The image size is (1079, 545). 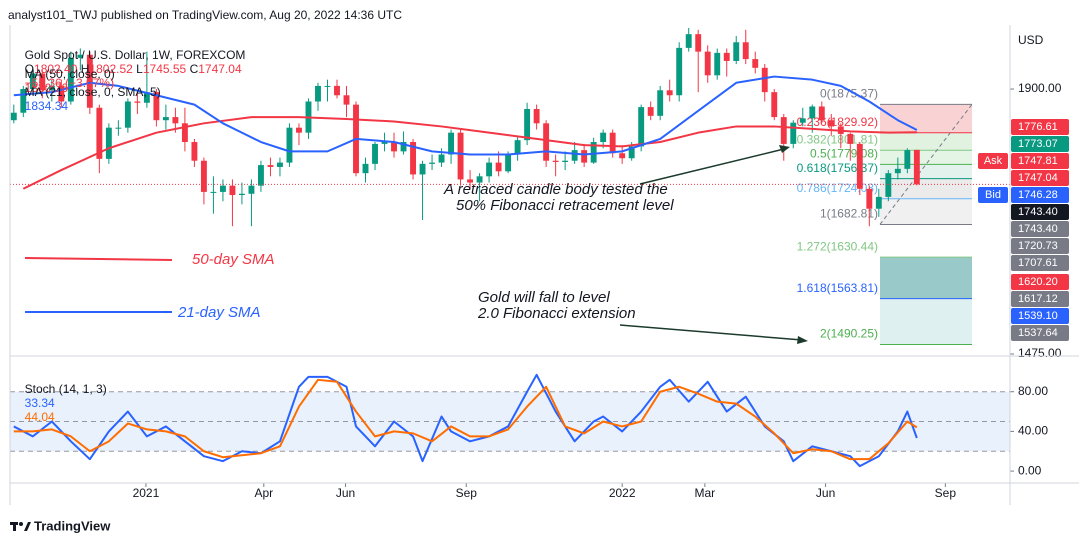 What do you see at coordinates (993, 195) in the screenshot?
I see `quote-tag-label: Bid` at bounding box center [993, 195].